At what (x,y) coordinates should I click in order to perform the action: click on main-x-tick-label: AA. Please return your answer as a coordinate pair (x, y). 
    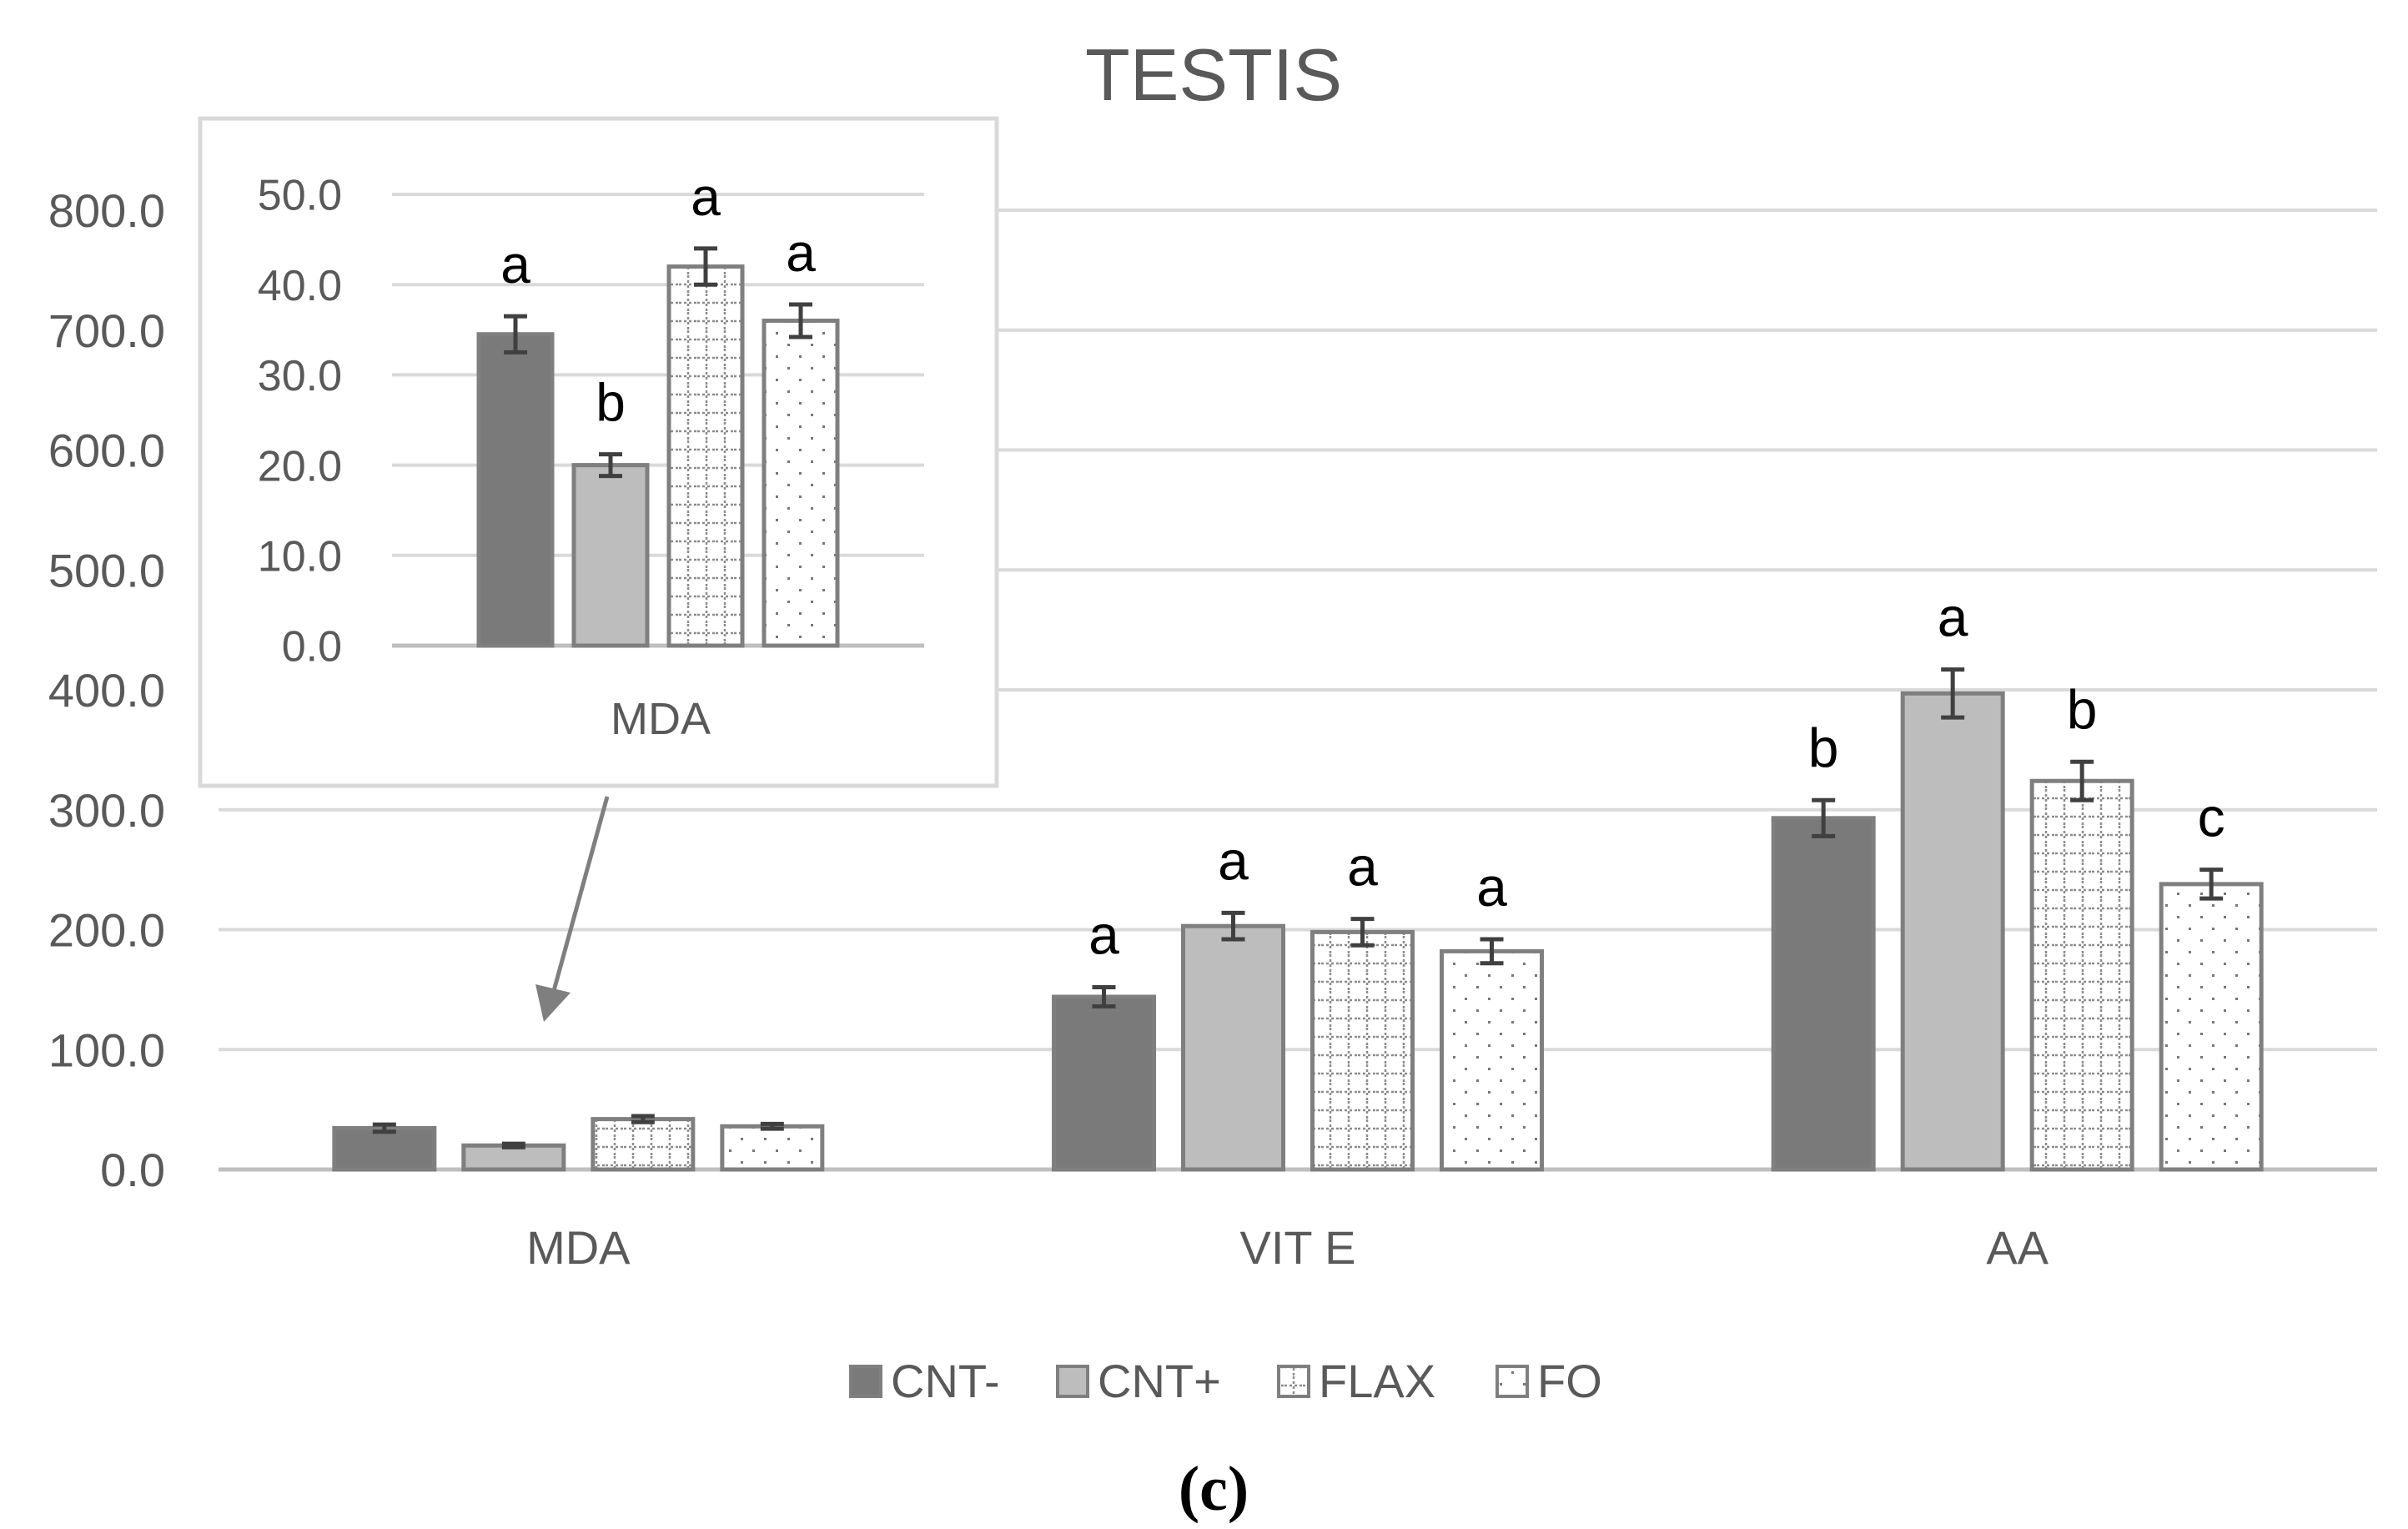
    Looking at the image, I should click on (2017, 1247).